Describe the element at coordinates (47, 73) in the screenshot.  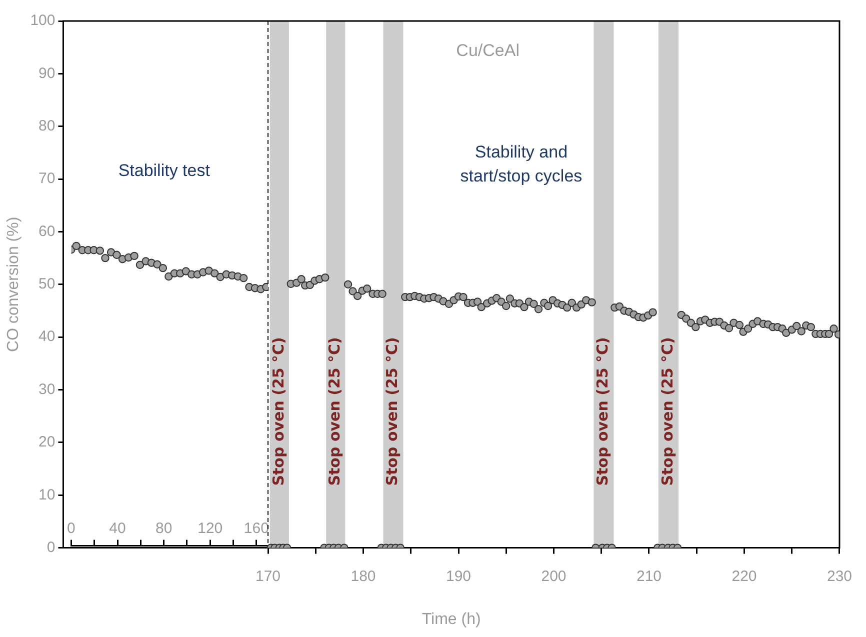
I see `y-tick-label: 90` at that location.